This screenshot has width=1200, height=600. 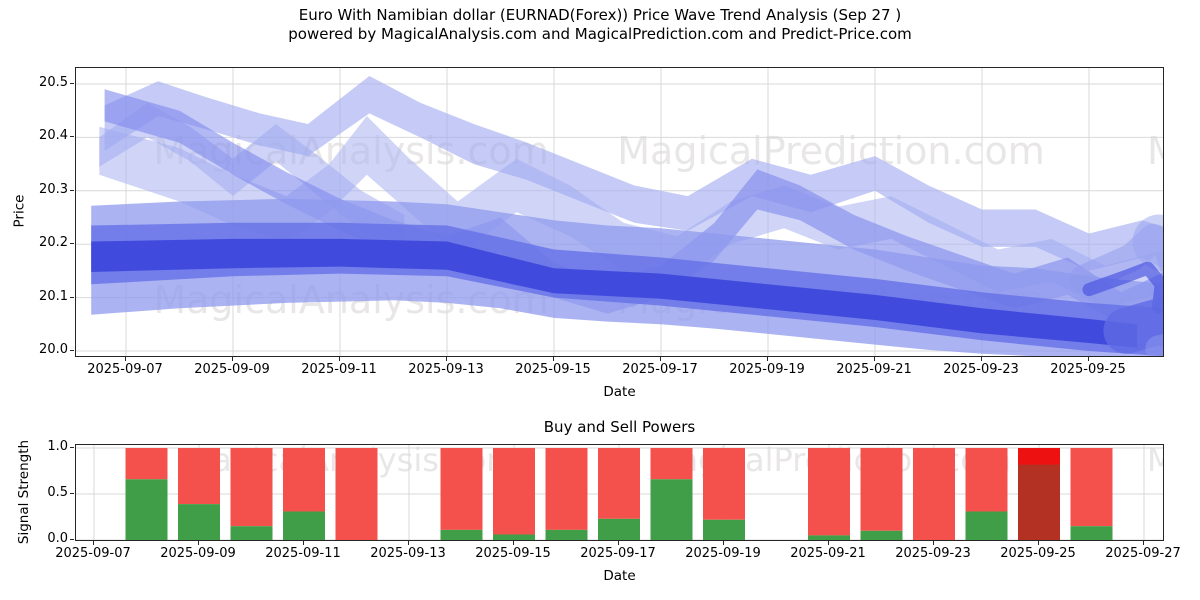 I want to click on power-bars-canvas, so click(x=619, y=492).